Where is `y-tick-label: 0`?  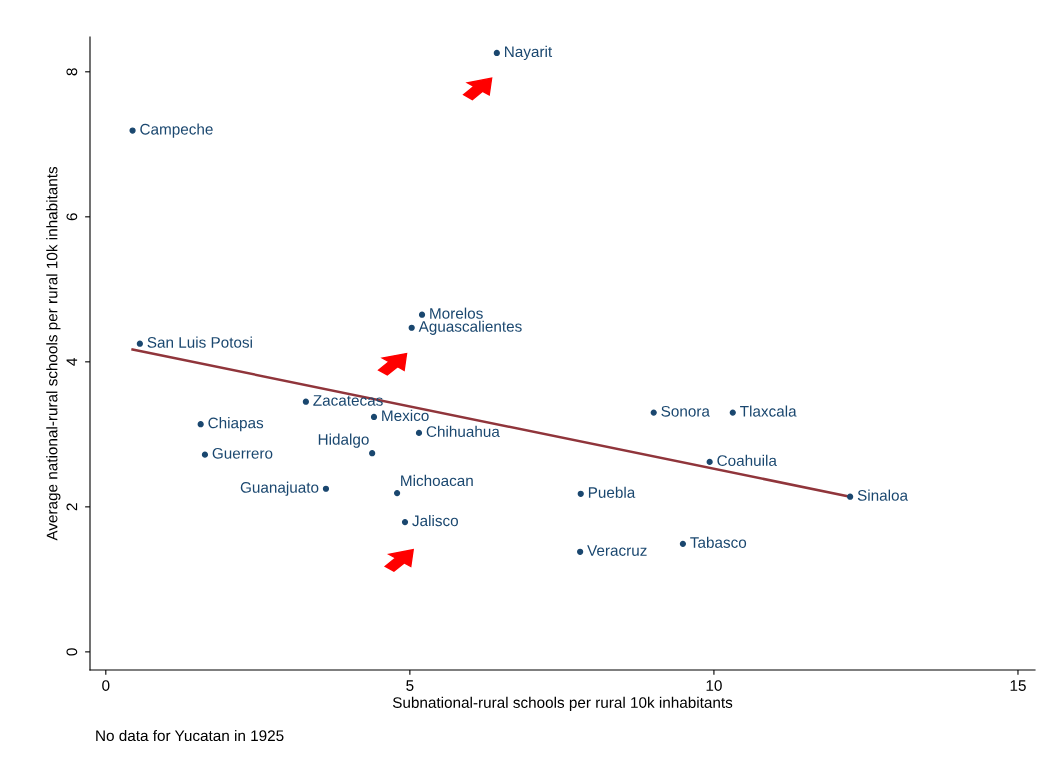 y-tick-label: 0 is located at coordinates (72, 652).